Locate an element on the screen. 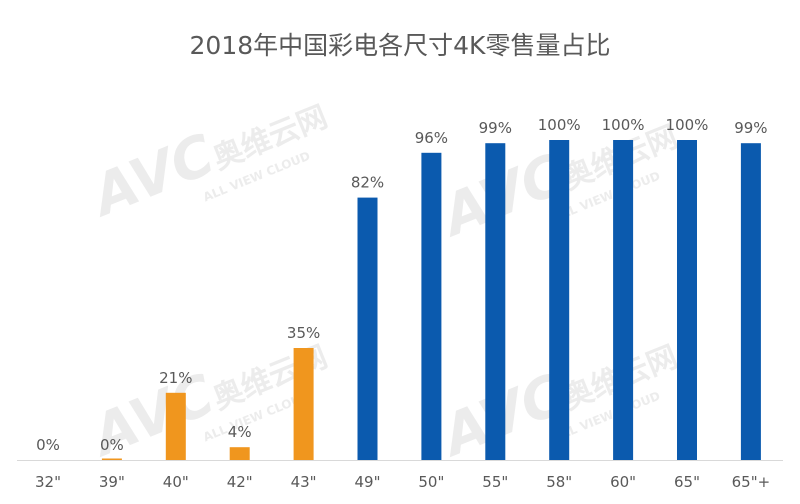 The width and height of the screenshot is (800, 504). data-label-9: 100% is located at coordinates (623, 125).